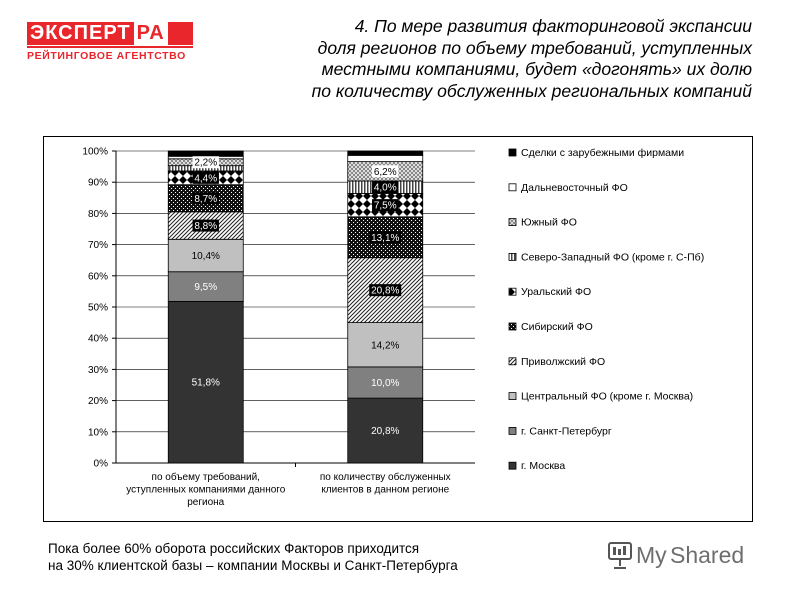  Describe the element at coordinates (566, 431) in the screenshot. I see `legend-entry: г. Санкт-Петербург` at that location.